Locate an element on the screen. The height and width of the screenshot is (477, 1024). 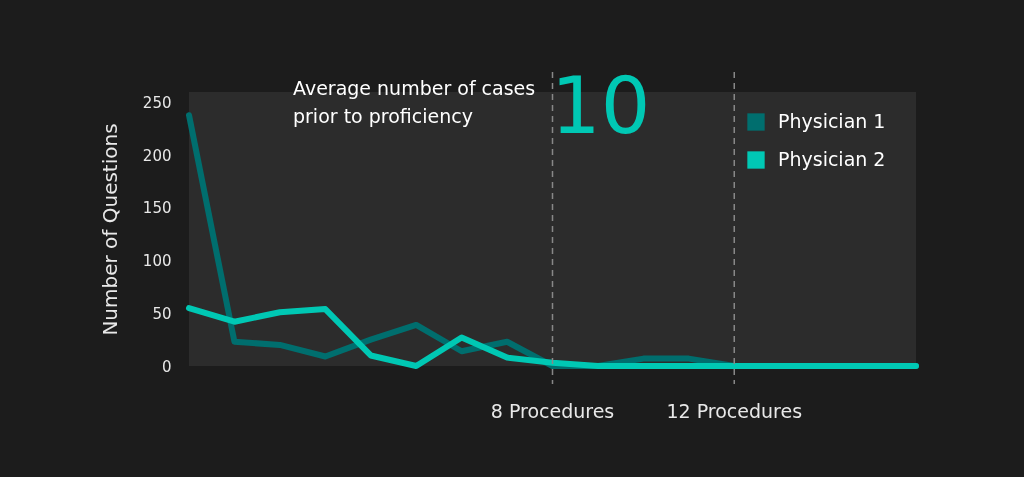
y-tick-label: 250 is located at coordinates (157, 103).